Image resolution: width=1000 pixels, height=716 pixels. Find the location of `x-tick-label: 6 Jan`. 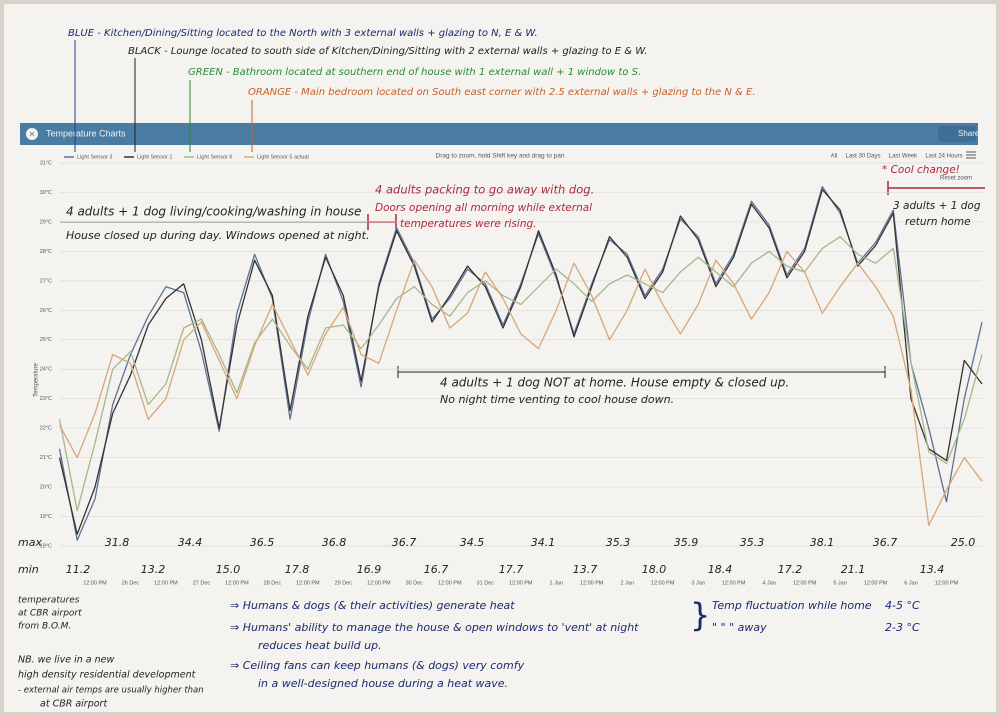

x-tick-label: 6 Jan is located at coordinates (910, 583).